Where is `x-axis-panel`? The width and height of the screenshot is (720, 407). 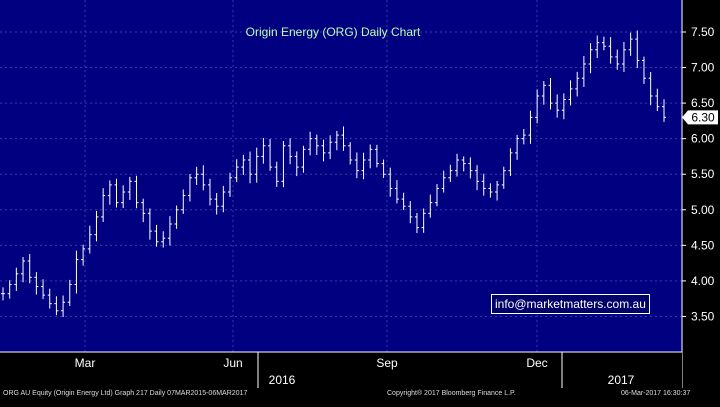
x-axis-panel is located at coordinates (341, 370).